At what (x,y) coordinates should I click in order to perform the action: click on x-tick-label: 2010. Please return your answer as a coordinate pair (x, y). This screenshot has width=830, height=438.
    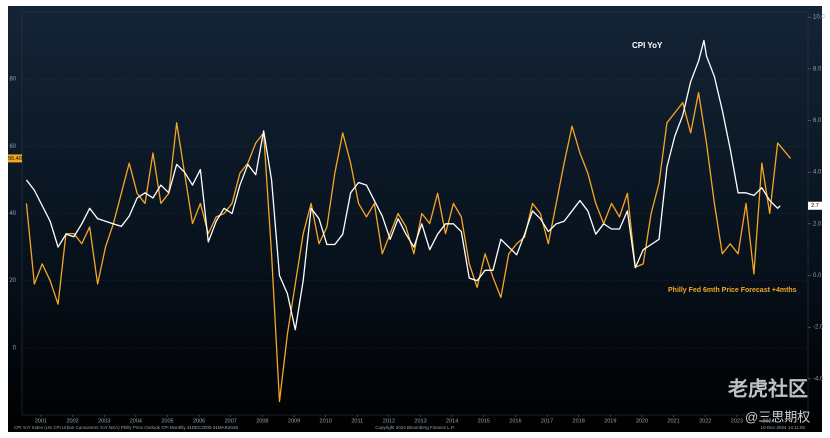
    Looking at the image, I should click on (326, 421).